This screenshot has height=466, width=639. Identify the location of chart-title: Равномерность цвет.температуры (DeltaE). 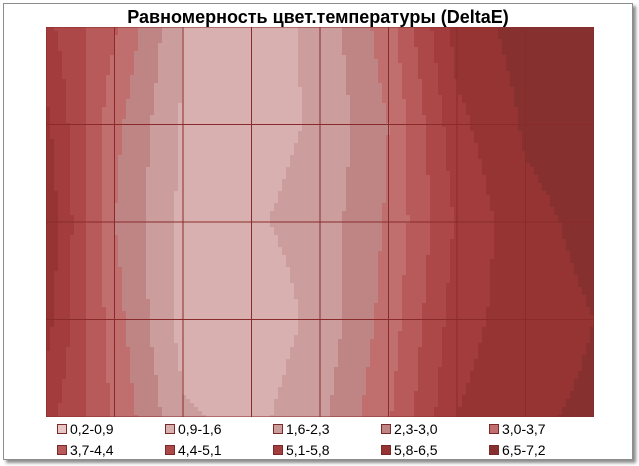
(318, 17).